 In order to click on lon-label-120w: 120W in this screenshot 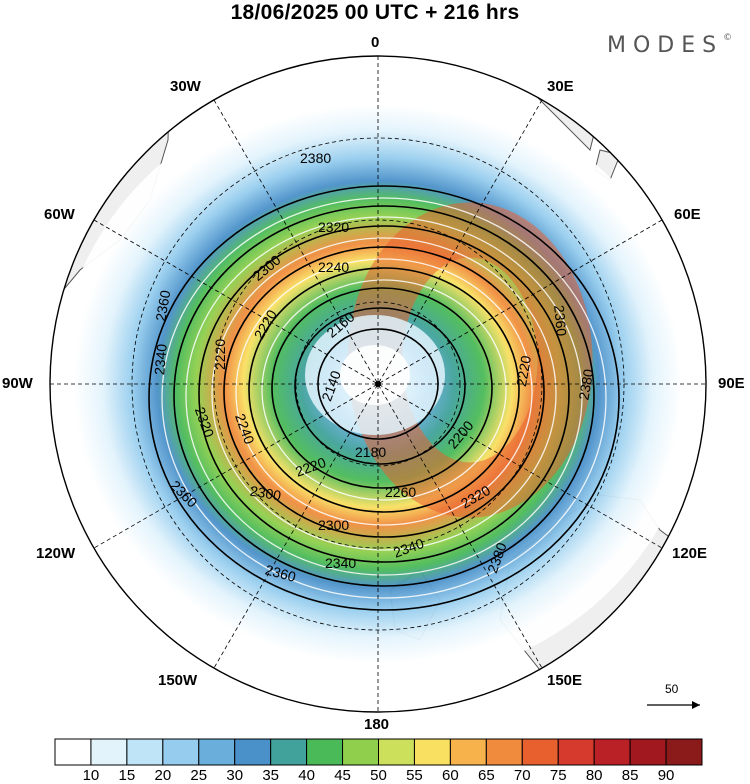, I will do `click(56, 553)`.